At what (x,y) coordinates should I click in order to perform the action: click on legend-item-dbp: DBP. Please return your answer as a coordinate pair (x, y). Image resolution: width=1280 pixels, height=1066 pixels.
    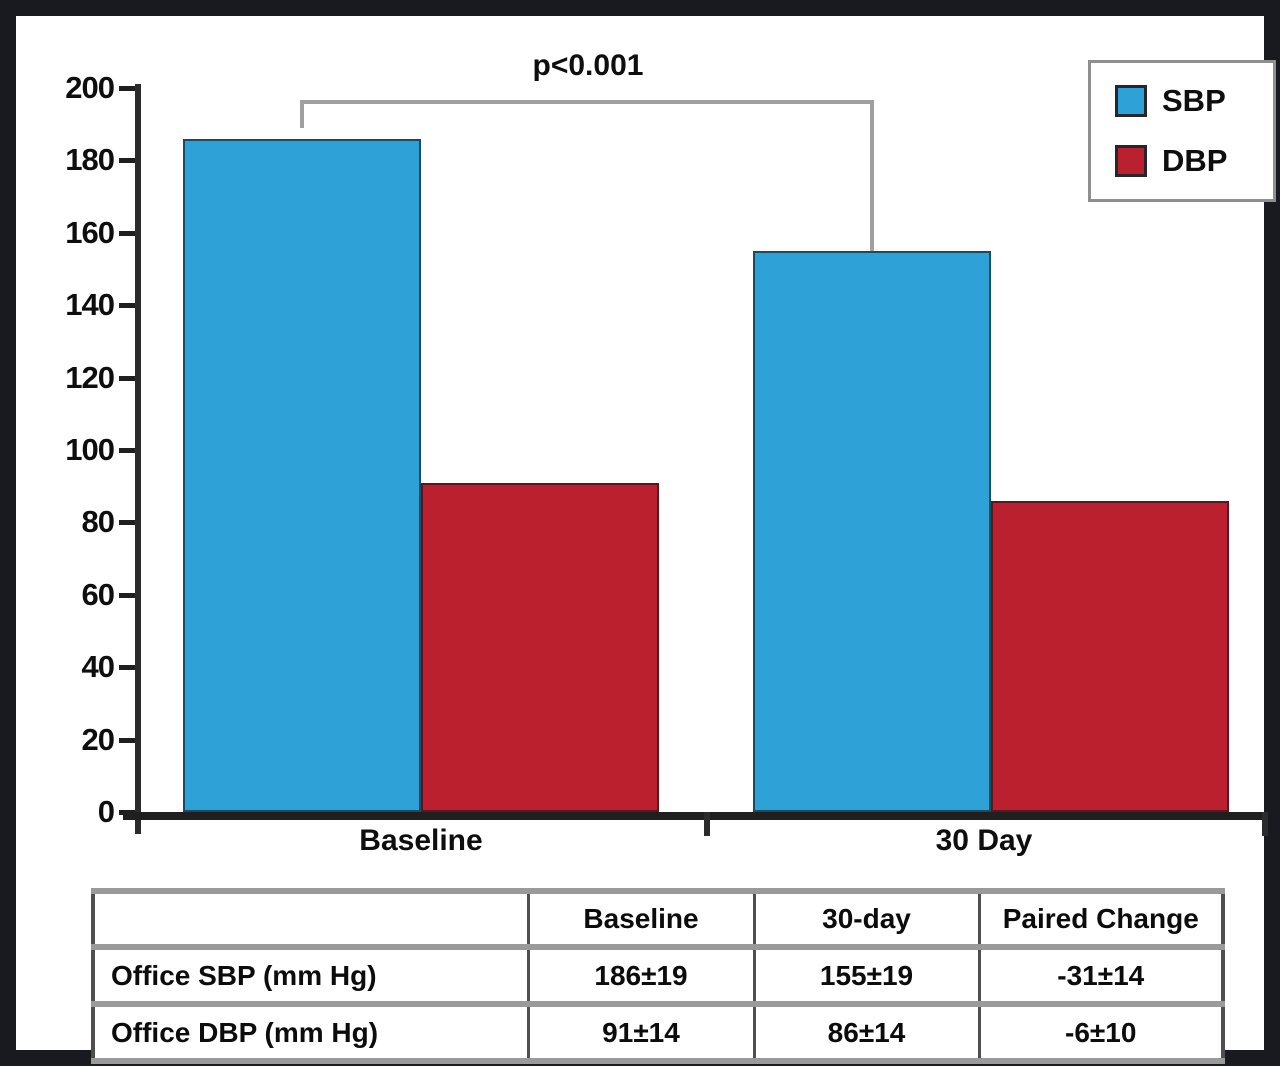
    Looking at the image, I should click on (1194, 161).